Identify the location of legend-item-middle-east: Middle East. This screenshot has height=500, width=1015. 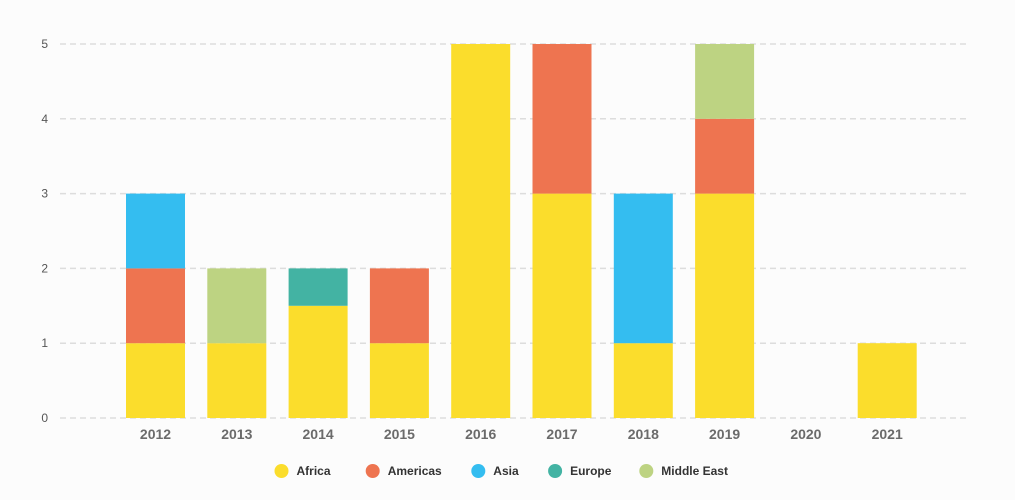
(683, 471).